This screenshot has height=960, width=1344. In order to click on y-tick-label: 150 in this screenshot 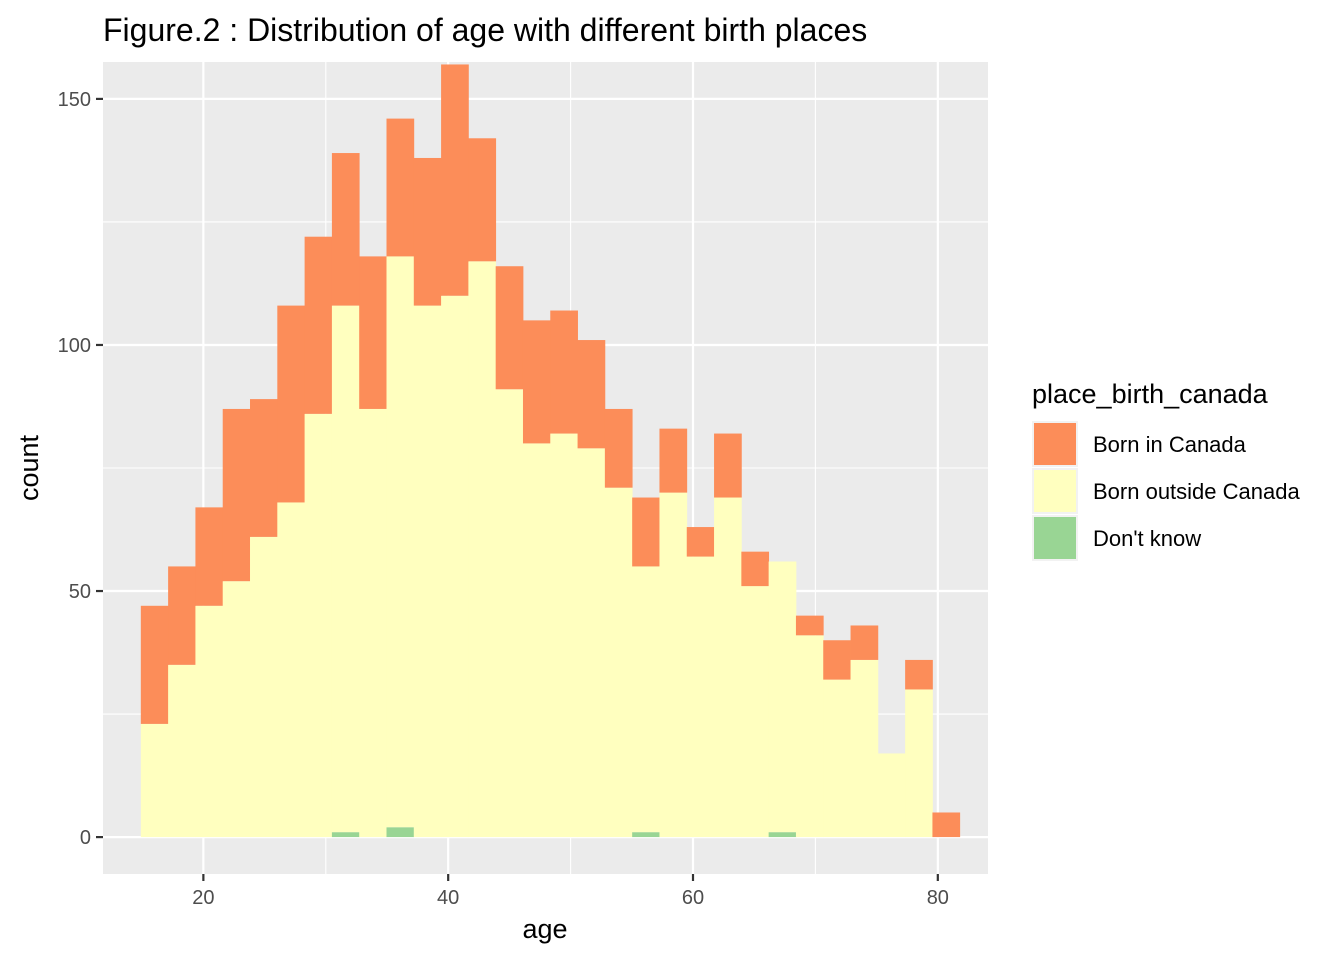, I will do `click(74, 100)`.